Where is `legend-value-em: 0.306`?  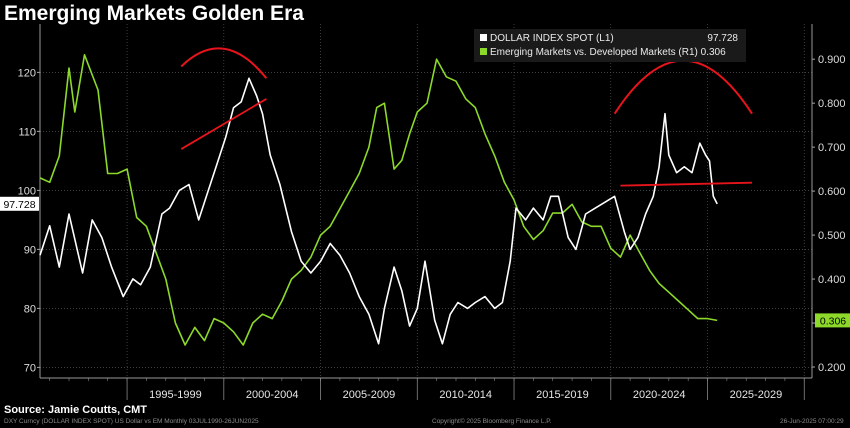 legend-value-em: 0.306 is located at coordinates (713, 52).